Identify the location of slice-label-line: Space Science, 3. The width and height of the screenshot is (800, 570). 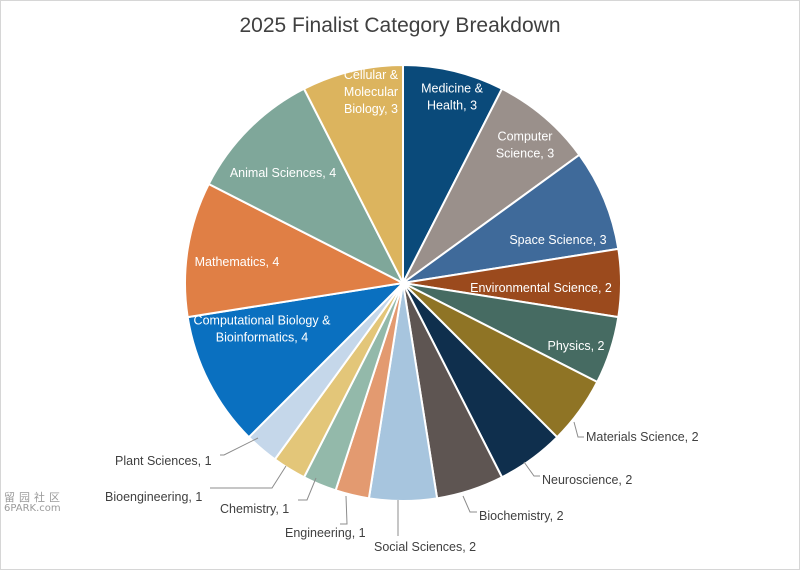
(557, 240).